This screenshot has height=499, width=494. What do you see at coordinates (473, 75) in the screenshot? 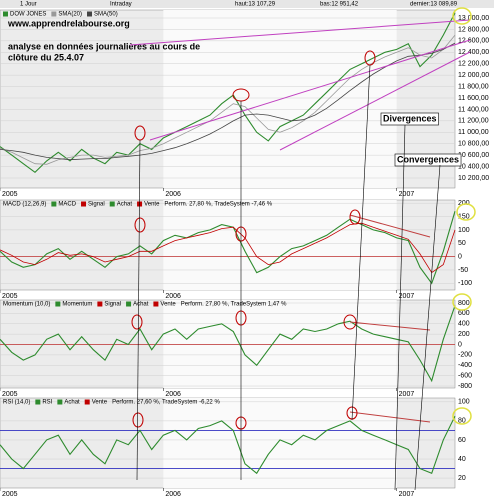
I see `y-tick-label: 12 000,00` at bounding box center [473, 75].